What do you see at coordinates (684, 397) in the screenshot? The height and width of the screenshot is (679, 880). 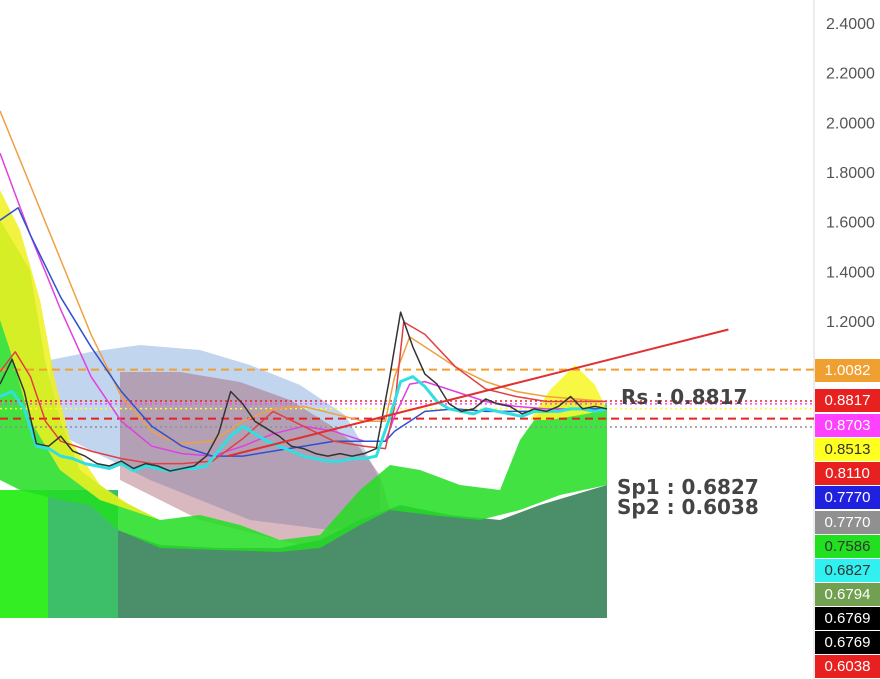 I see `resistance-annotation: Rs : 0.8817` at bounding box center [684, 397].